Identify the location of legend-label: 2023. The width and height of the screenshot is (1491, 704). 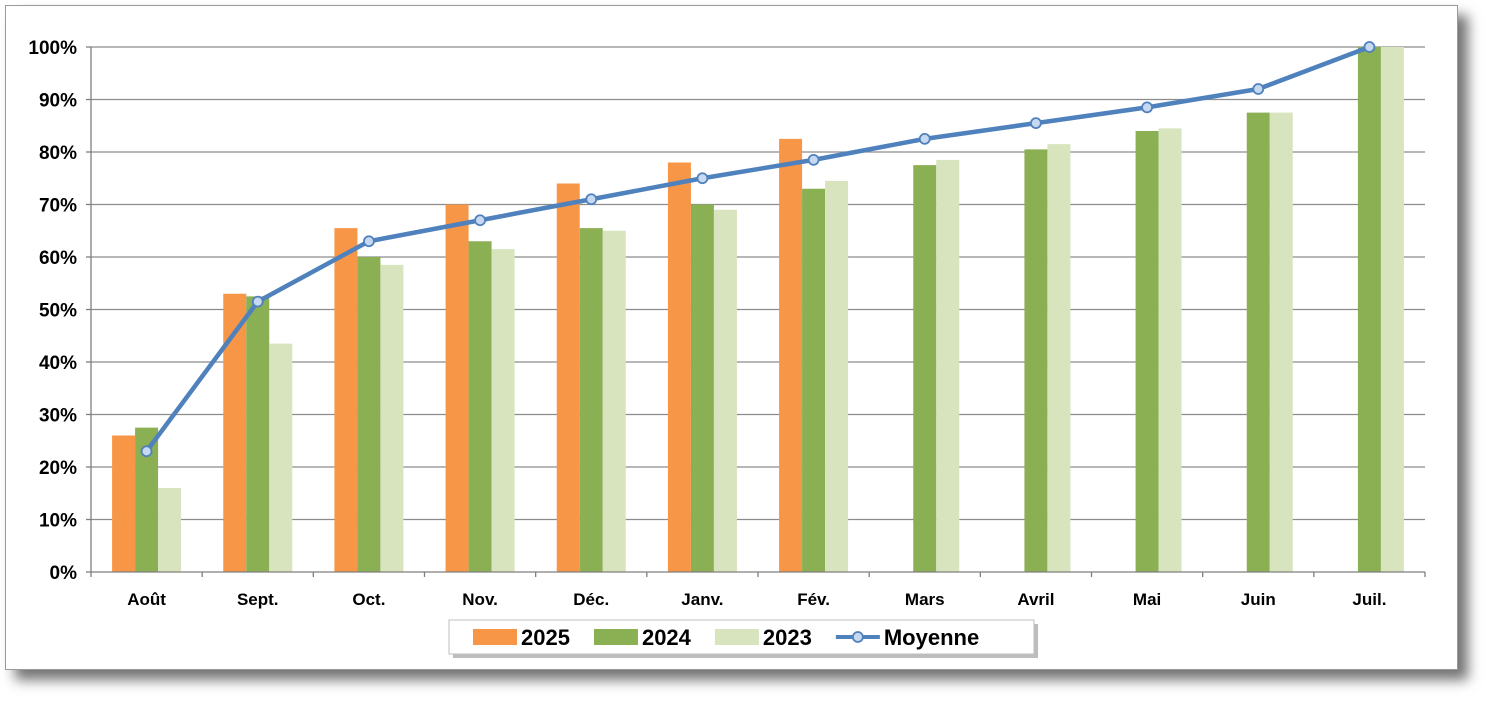
(787, 637).